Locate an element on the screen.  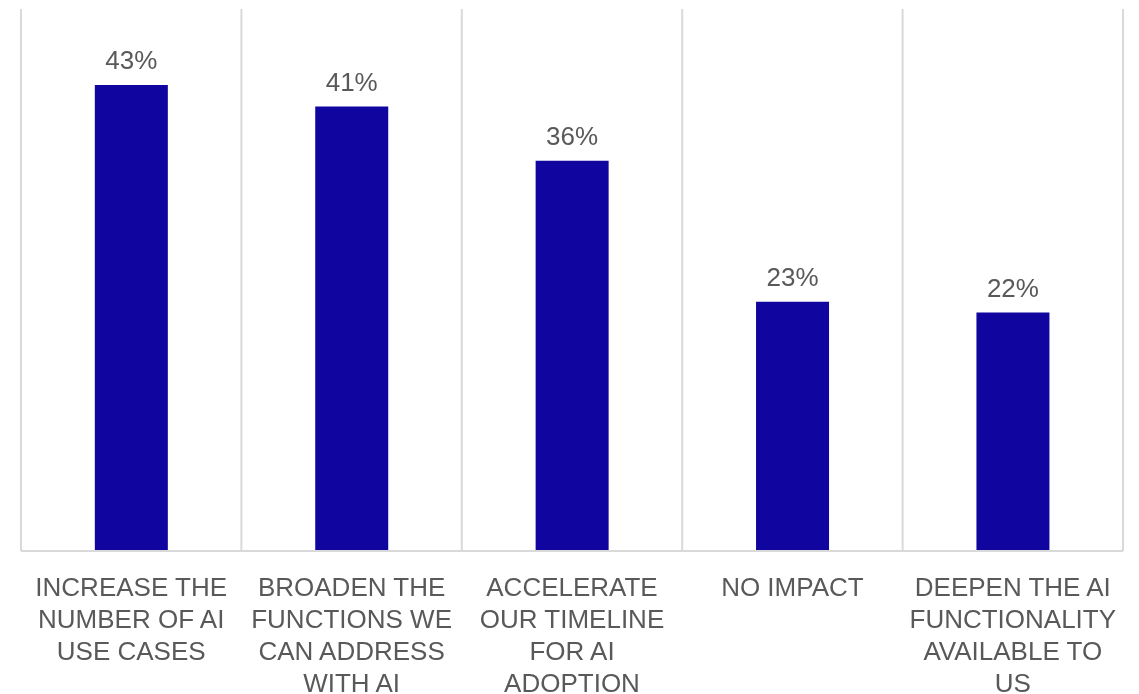
data-label: 41% is located at coordinates (351, 81).